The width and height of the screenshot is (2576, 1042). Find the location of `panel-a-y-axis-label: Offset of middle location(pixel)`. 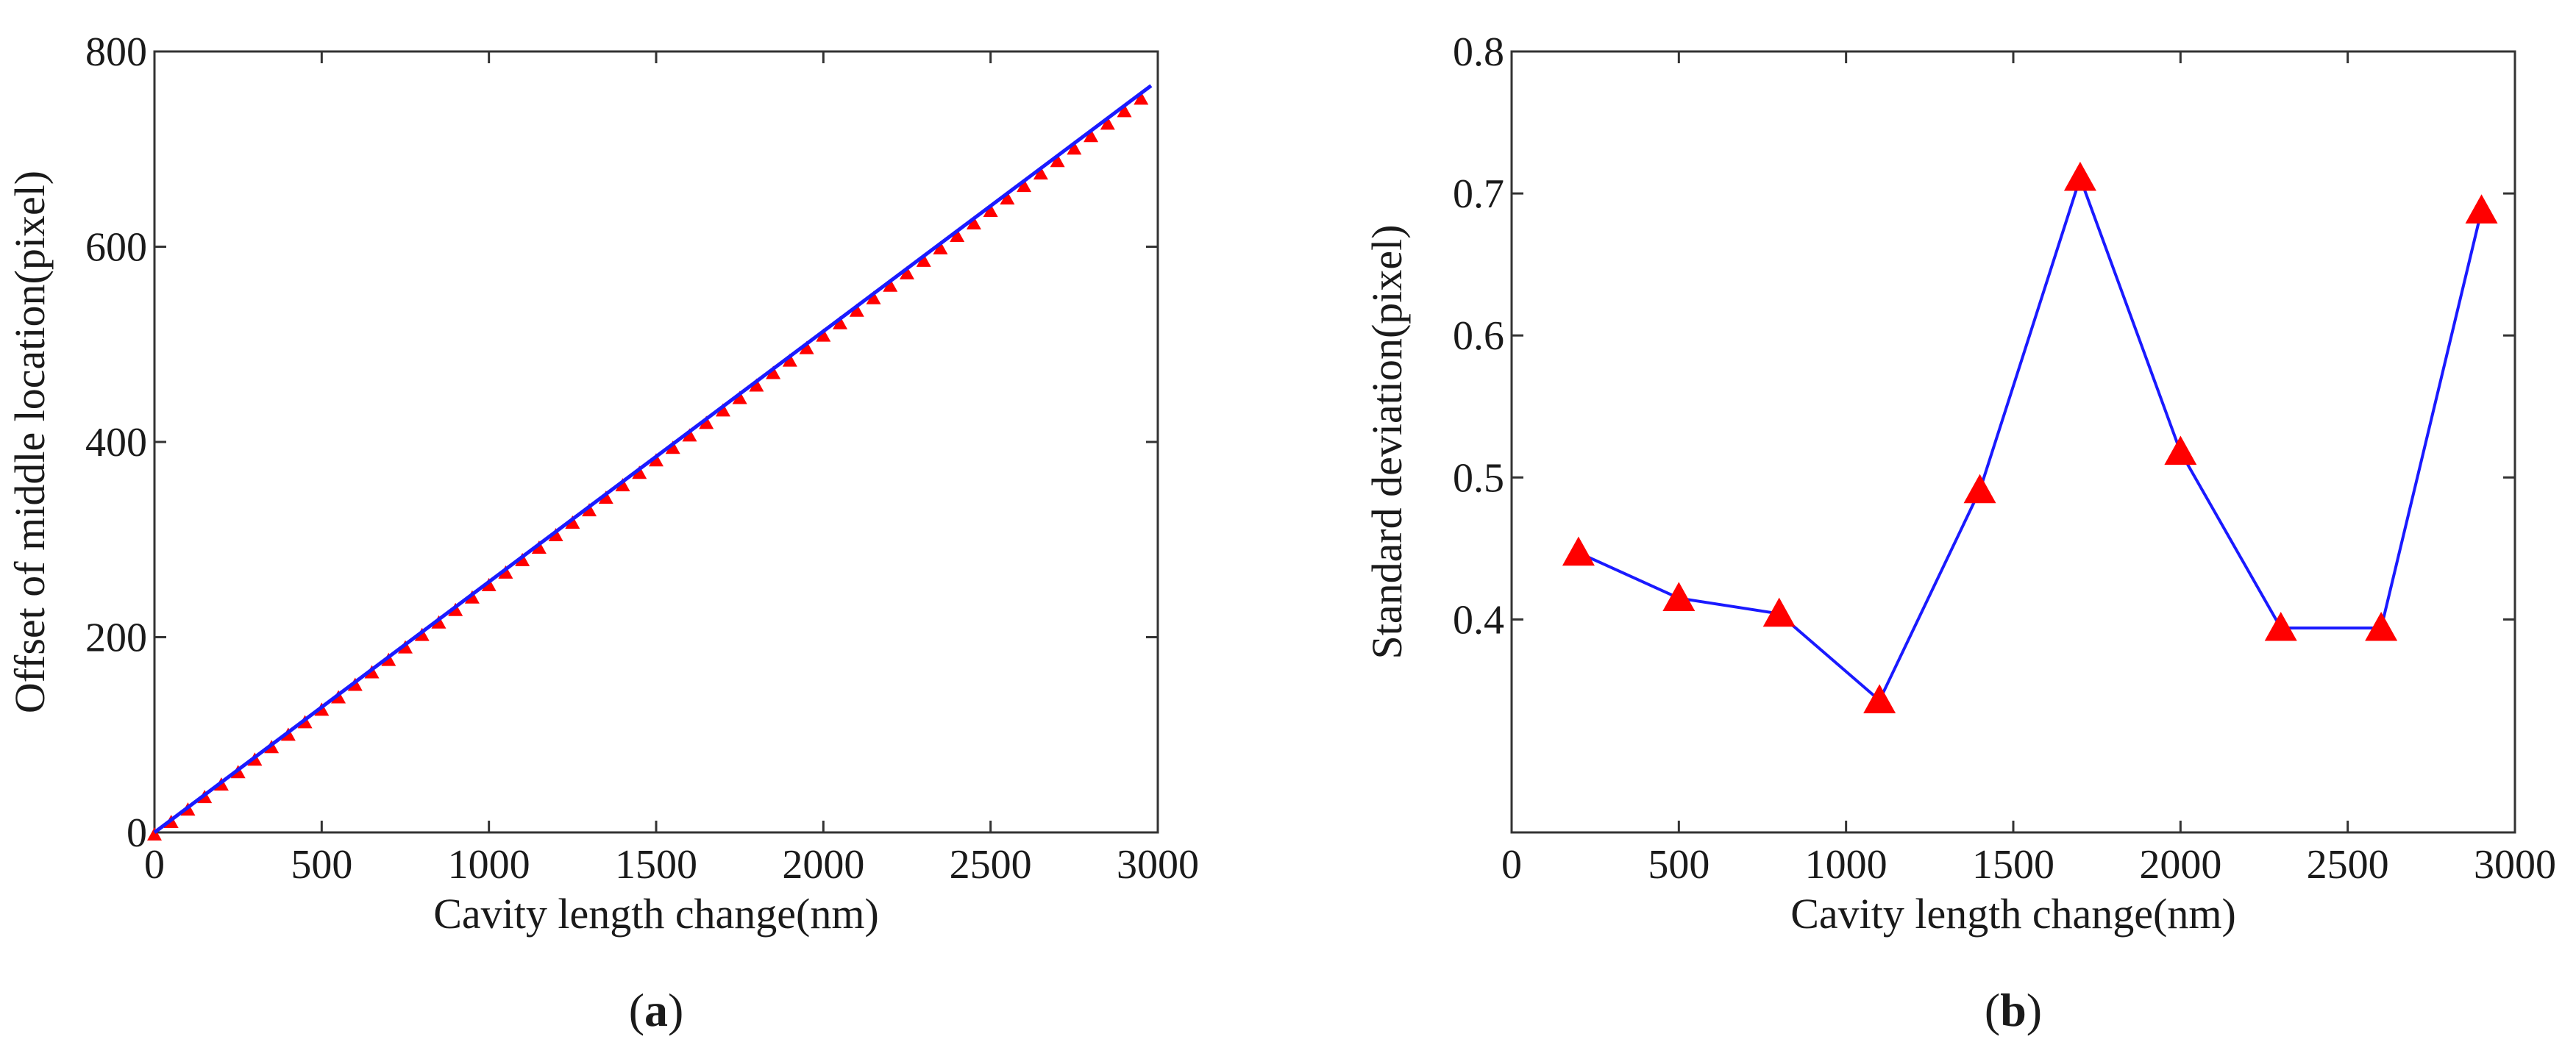

panel-a-y-axis-label: Offset of middle location(pixel) is located at coordinates (30, 442).